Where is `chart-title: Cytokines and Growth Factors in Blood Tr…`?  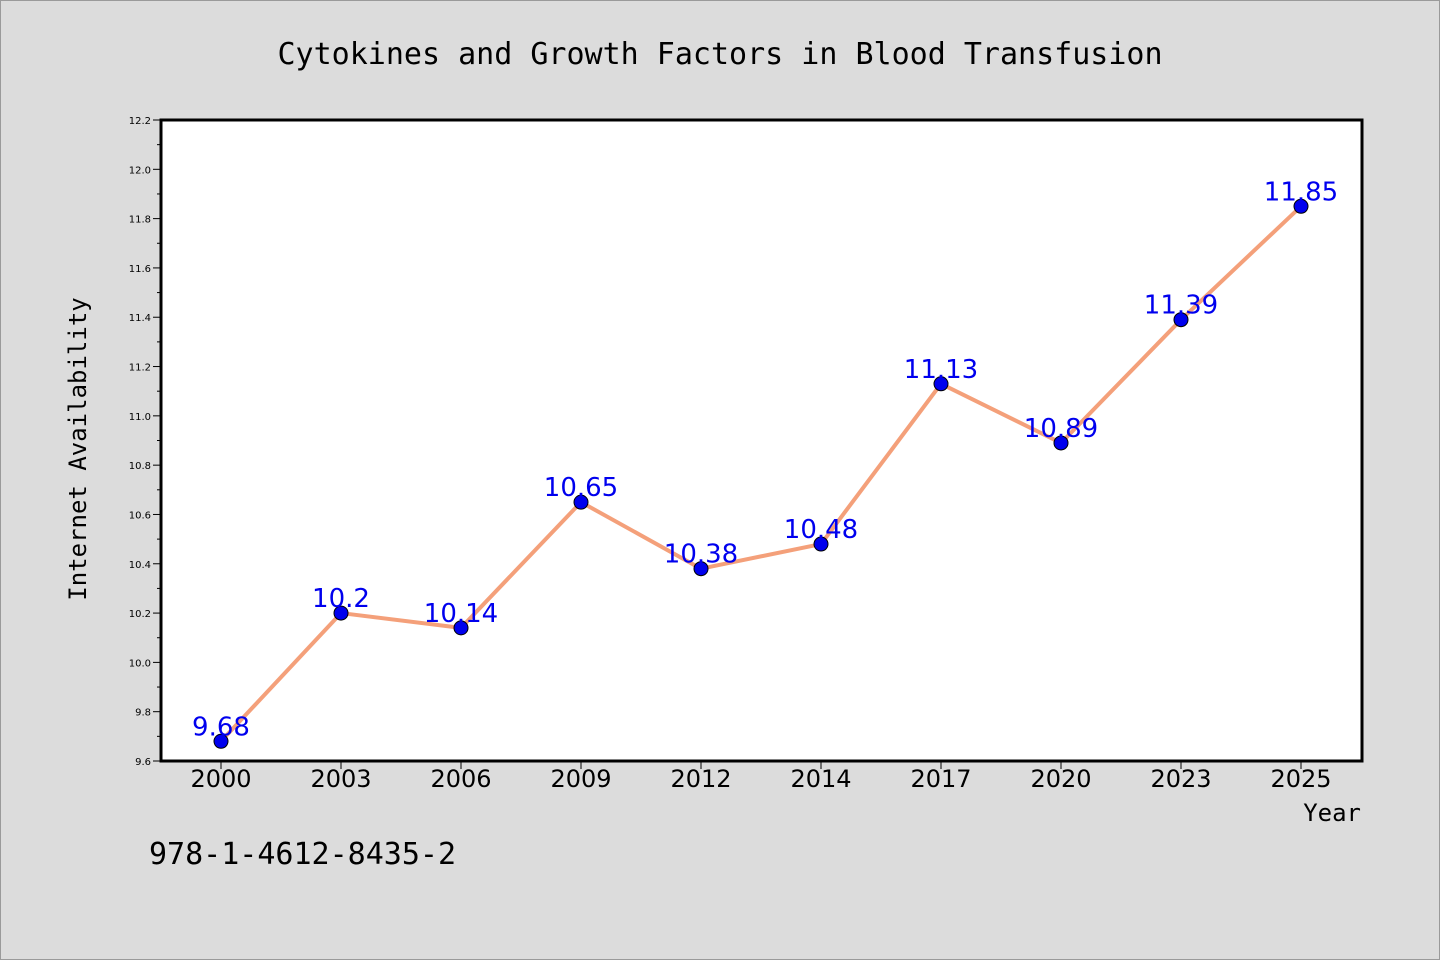 chart-title: Cytokines and Growth Factors in Blood Tr… is located at coordinates (719, 54).